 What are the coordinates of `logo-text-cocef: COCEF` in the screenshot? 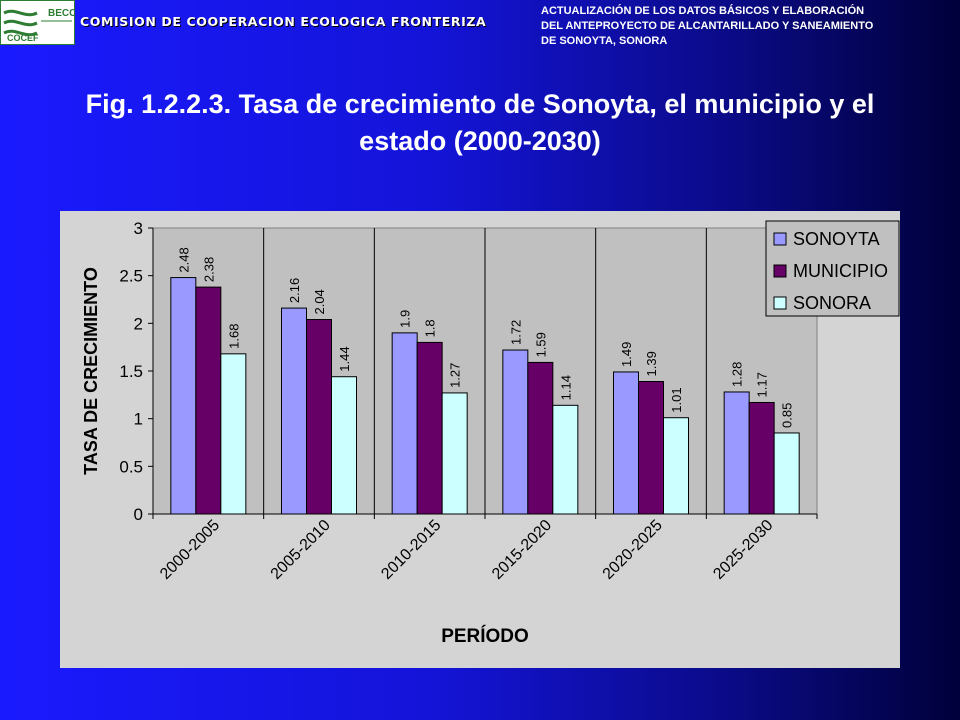 It's located at (23, 38).